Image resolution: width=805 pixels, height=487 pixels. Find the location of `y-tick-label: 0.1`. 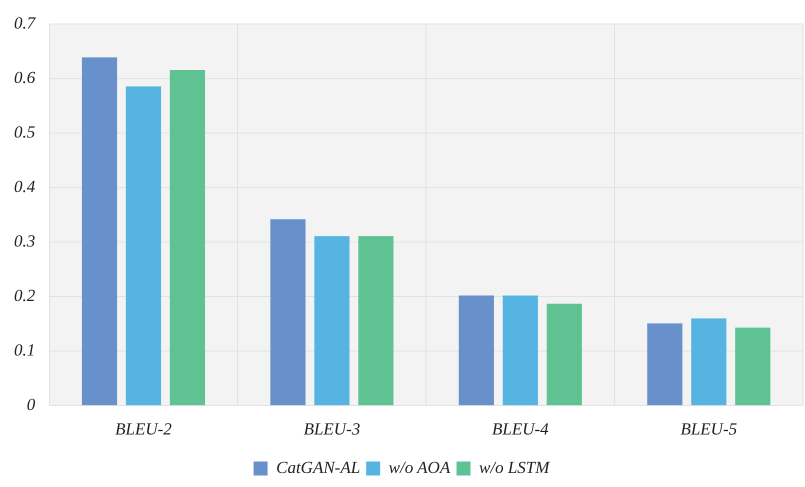

y-tick-label: 0.1 is located at coordinates (25, 350).